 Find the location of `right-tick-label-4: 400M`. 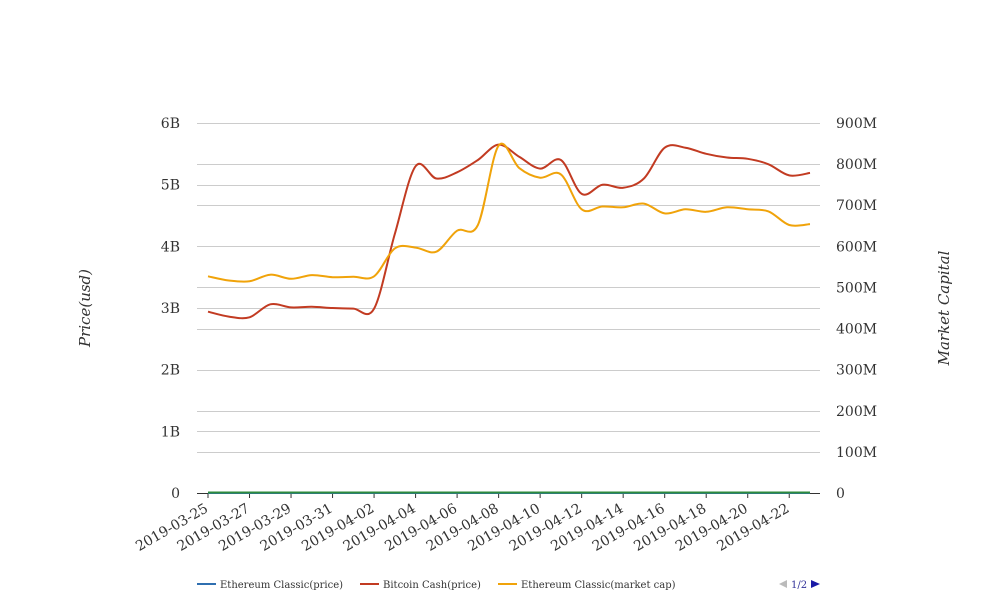

right-tick-label-4: 400M is located at coordinates (856, 330).